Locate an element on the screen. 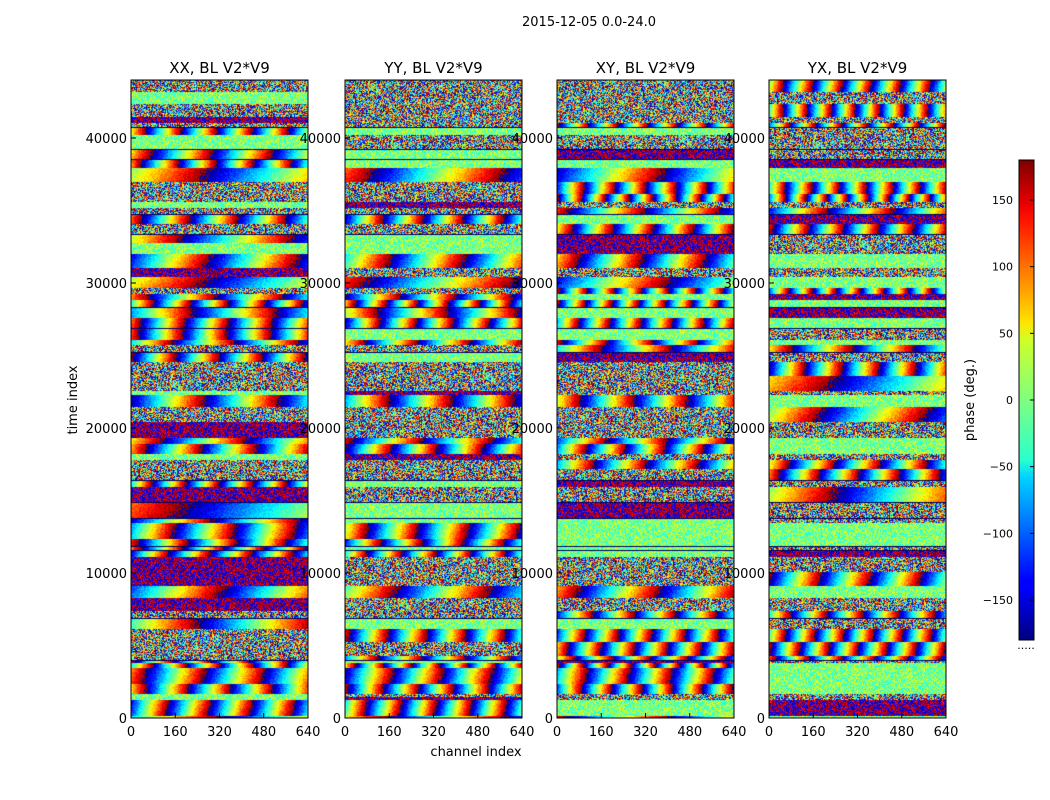 The height and width of the screenshot is (800, 1050). panel-title: YX, BL V2*V9 is located at coordinates (857, 68).